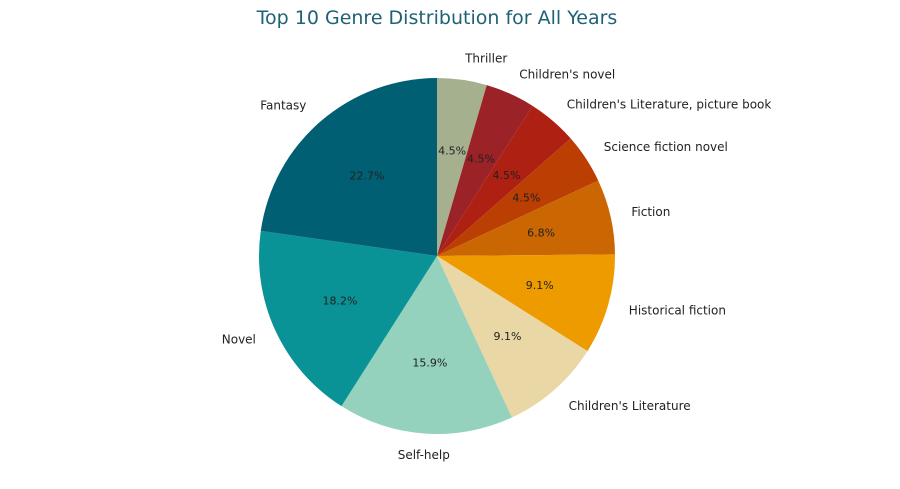 This screenshot has height=489, width=900. I want to click on category-label-novel: Novel, so click(239, 339).